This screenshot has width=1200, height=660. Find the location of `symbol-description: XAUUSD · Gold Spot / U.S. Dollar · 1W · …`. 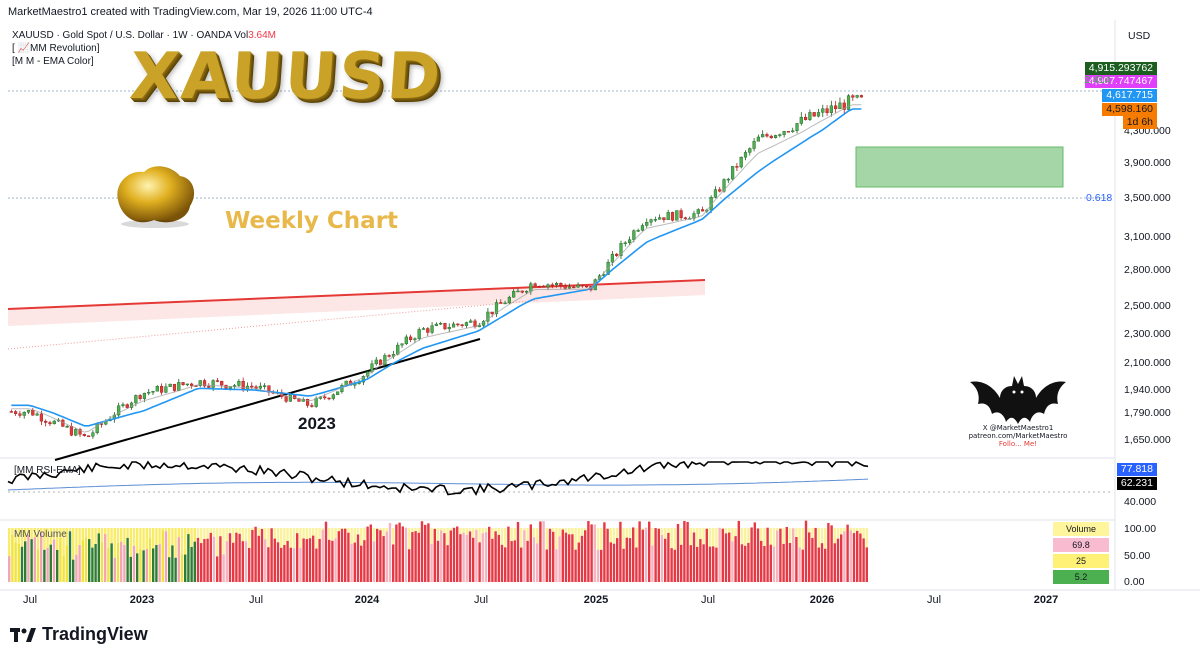

symbol-description: XAUUSD · Gold Spot / U.S. Dollar · 1W · … is located at coordinates (122, 35).